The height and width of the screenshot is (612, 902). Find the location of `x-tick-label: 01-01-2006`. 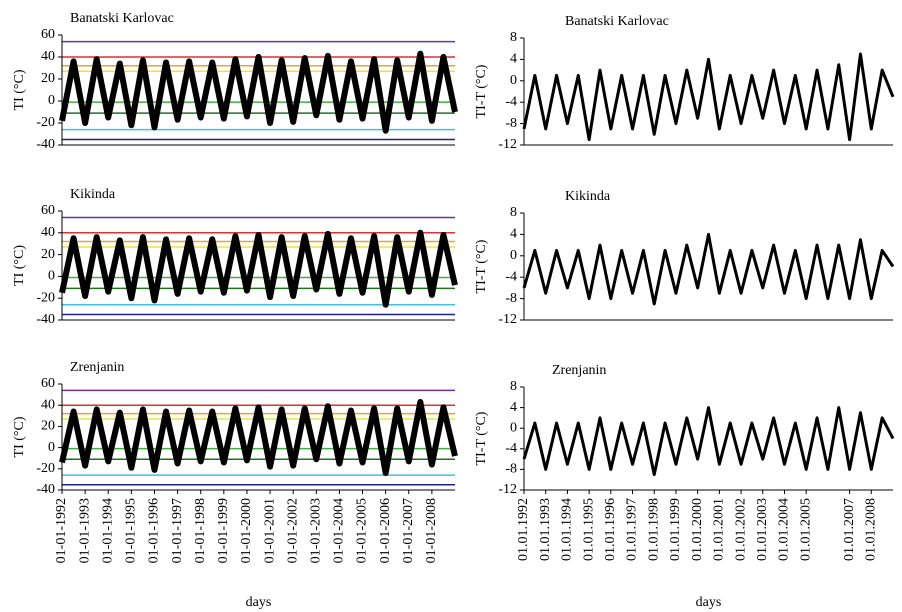

x-tick-label: 01-01-2006 is located at coordinates (385, 530).